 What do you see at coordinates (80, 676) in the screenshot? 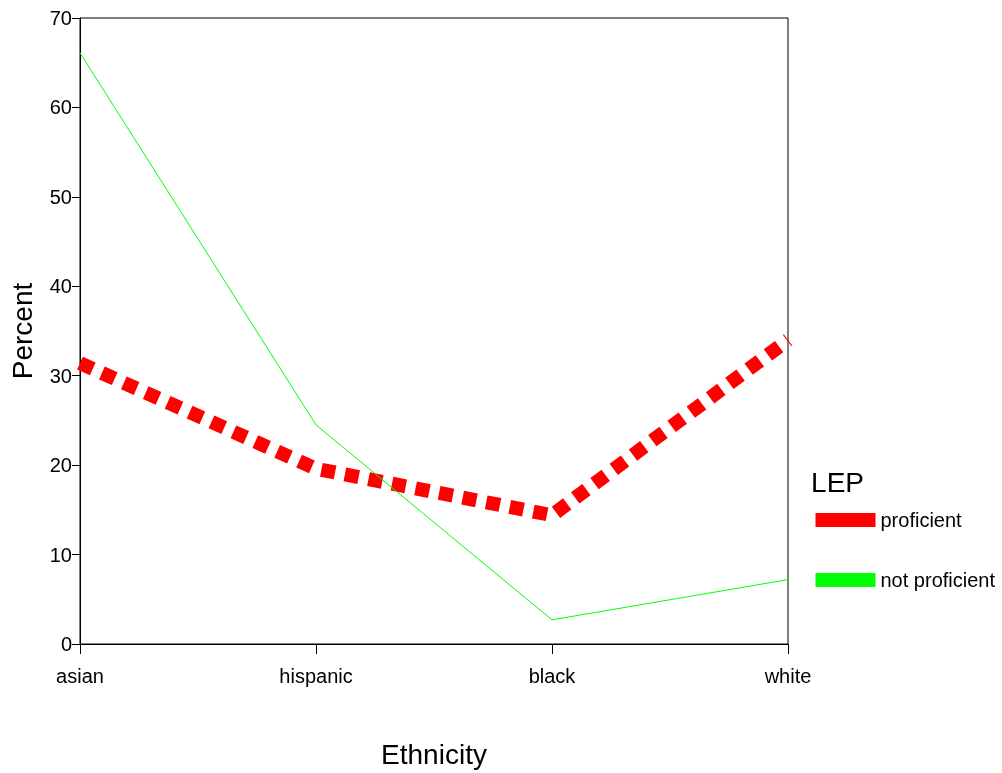
I see `x-tick-label: asian` at bounding box center [80, 676].